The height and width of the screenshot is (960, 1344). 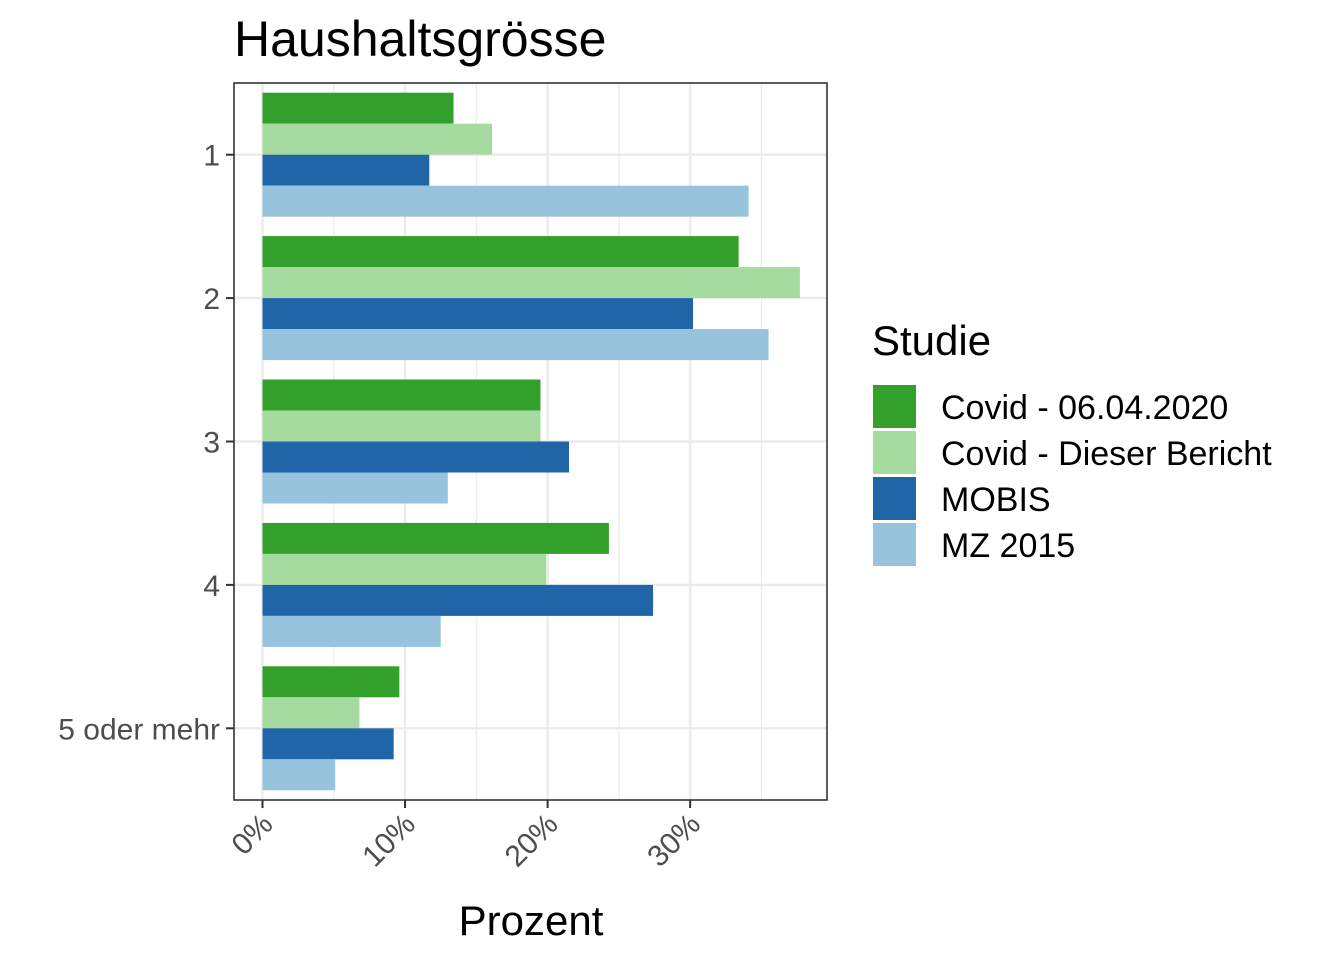 What do you see at coordinates (211, 299) in the screenshot?
I see `y-tick-label: 2` at bounding box center [211, 299].